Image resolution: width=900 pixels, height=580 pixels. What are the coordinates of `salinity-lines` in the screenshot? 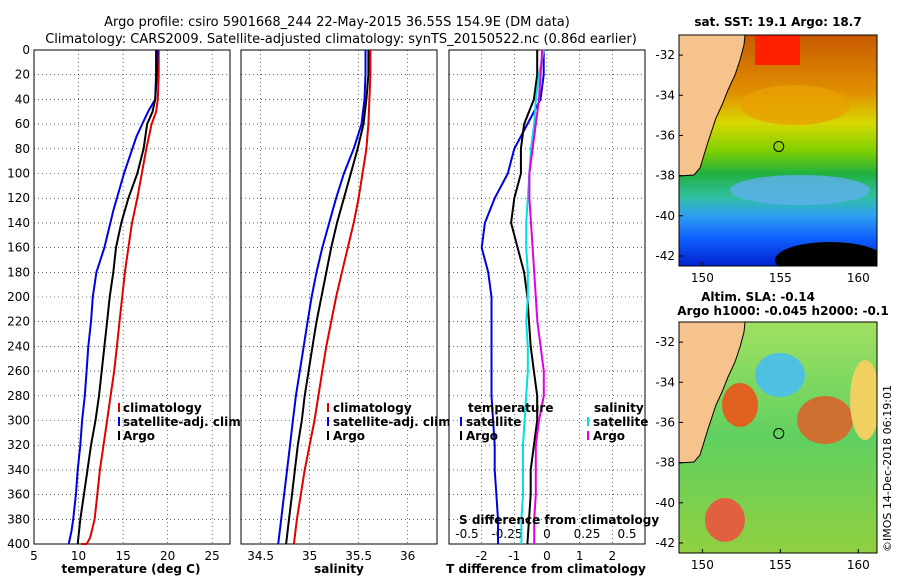 It's located at (324, 297).